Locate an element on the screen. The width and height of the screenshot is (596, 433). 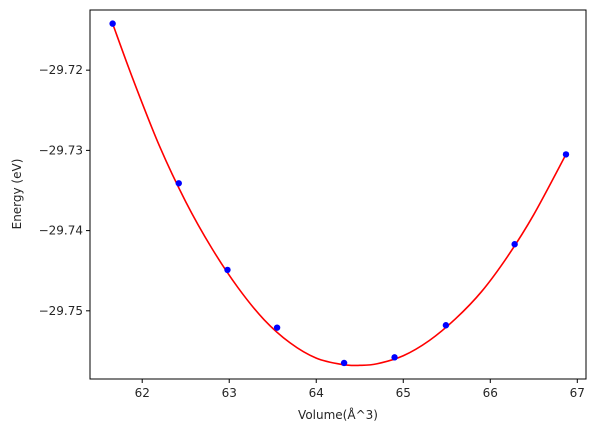
x-tick-label: 62 is located at coordinates (142, 393).